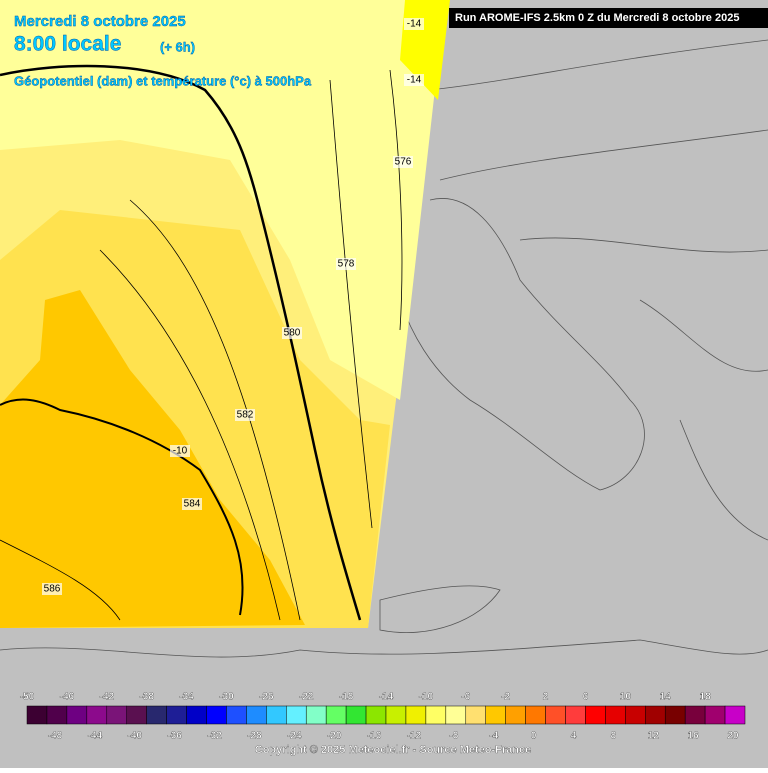 The image size is (768, 773). I want to click on legend-label: -24, so click(294, 736).